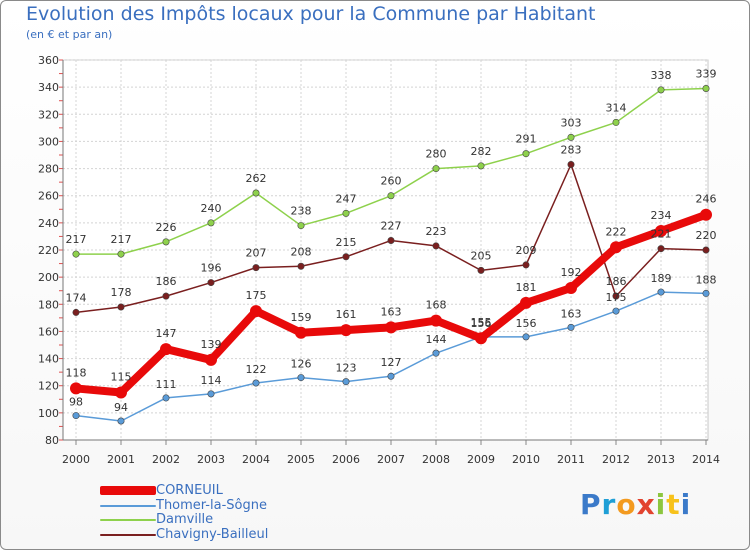 The height and width of the screenshot is (550, 750). I want to click on data-label-corneuil: 181, so click(526, 287).